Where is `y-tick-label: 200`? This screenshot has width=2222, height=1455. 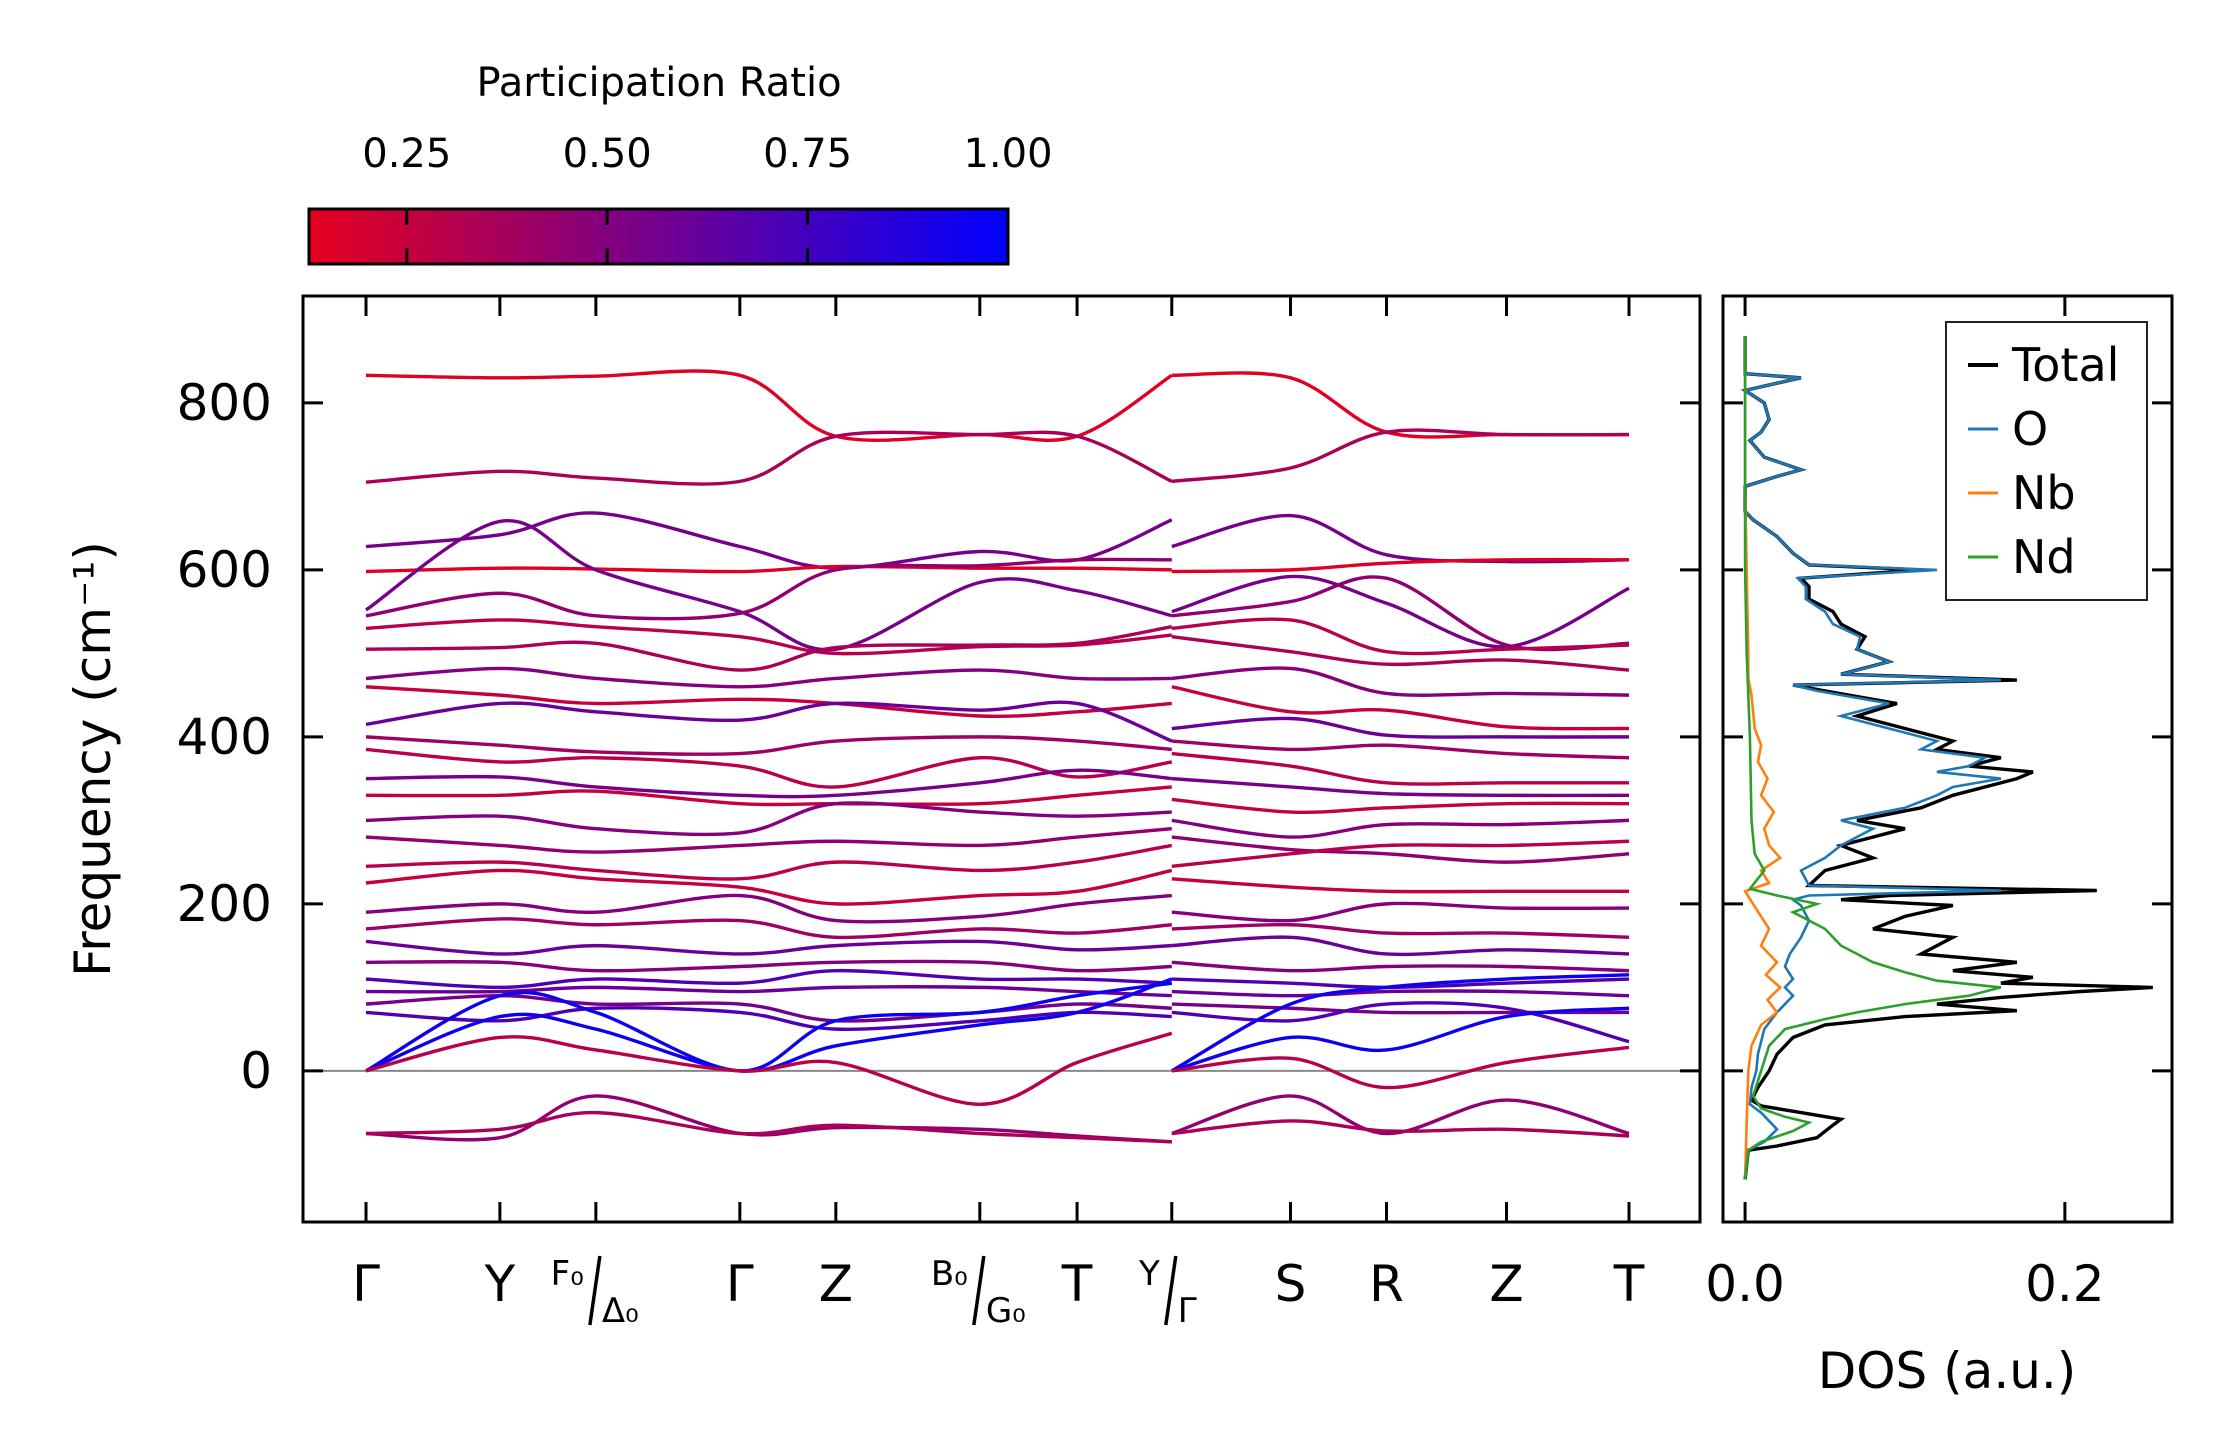
y-tick-label: 200 is located at coordinates (224, 904).